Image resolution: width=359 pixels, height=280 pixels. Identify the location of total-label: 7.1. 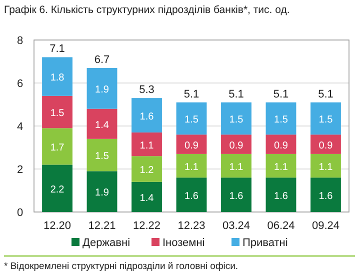
(57, 49).